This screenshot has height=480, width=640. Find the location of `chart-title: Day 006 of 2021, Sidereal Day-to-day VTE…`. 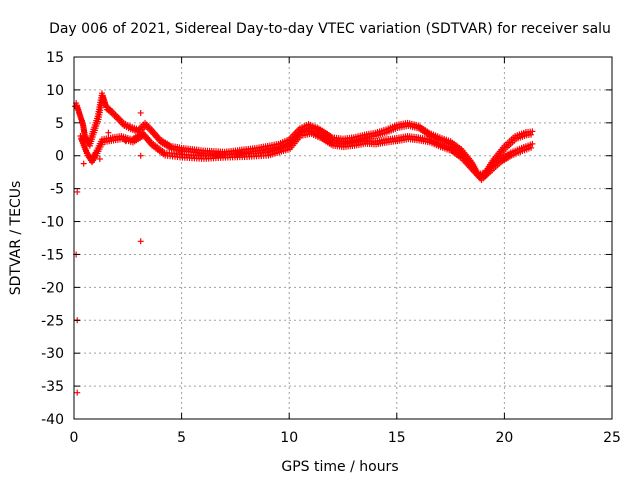

chart-title: Day 006 of 2021, Sidereal Day-to-day VTE… is located at coordinates (330, 29).